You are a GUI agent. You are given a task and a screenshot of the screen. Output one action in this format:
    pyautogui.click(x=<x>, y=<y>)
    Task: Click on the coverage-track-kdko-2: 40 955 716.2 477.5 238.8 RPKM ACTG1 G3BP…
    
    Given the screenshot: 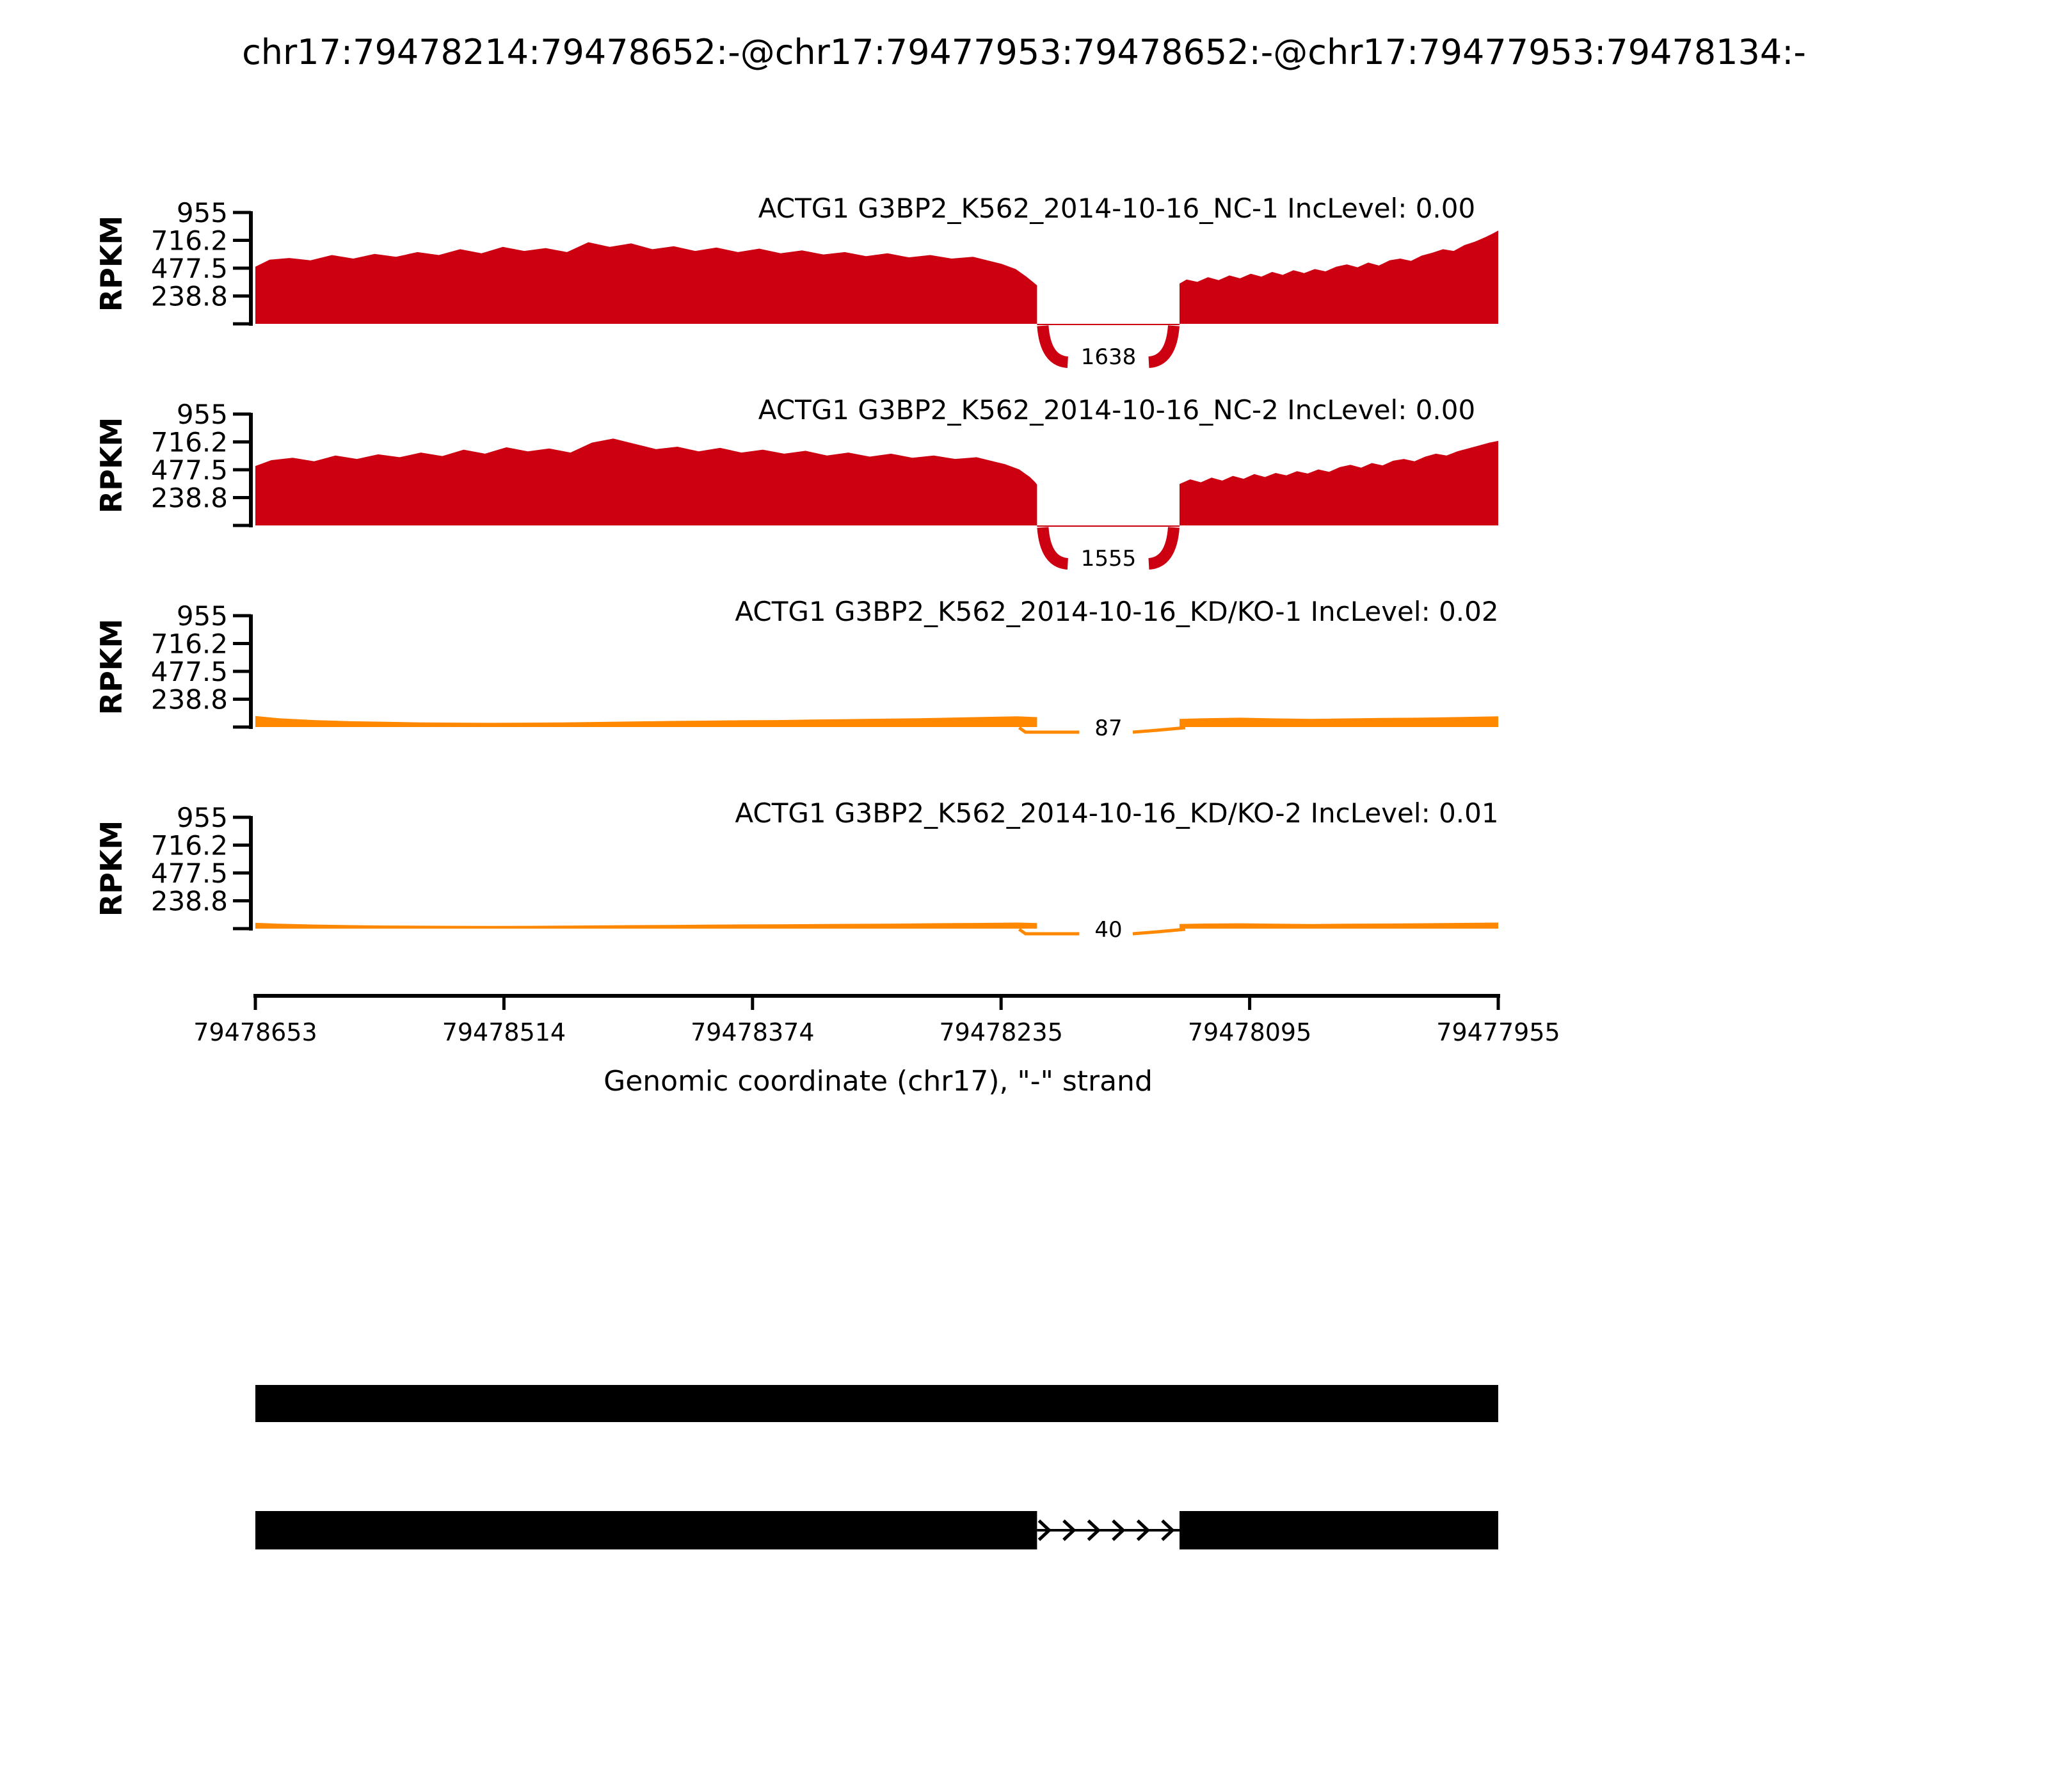 What is the action you would take?
    pyautogui.click(x=796, y=870)
    